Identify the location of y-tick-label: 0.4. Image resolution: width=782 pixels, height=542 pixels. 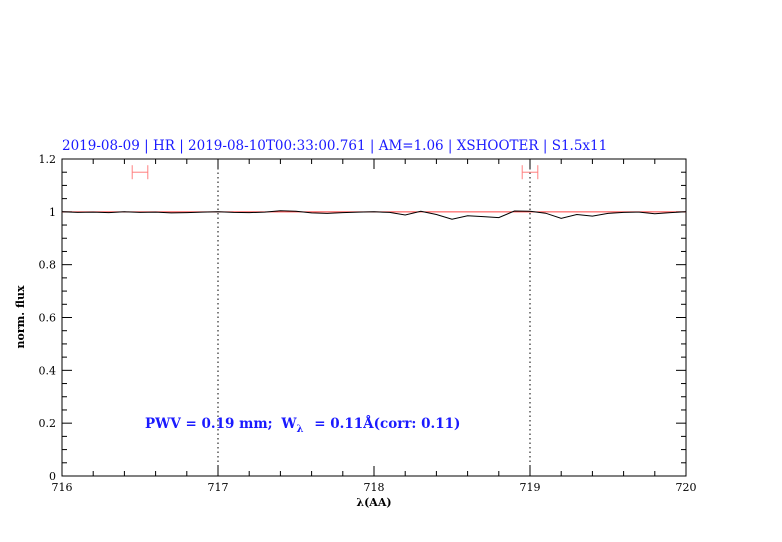
(48, 370).